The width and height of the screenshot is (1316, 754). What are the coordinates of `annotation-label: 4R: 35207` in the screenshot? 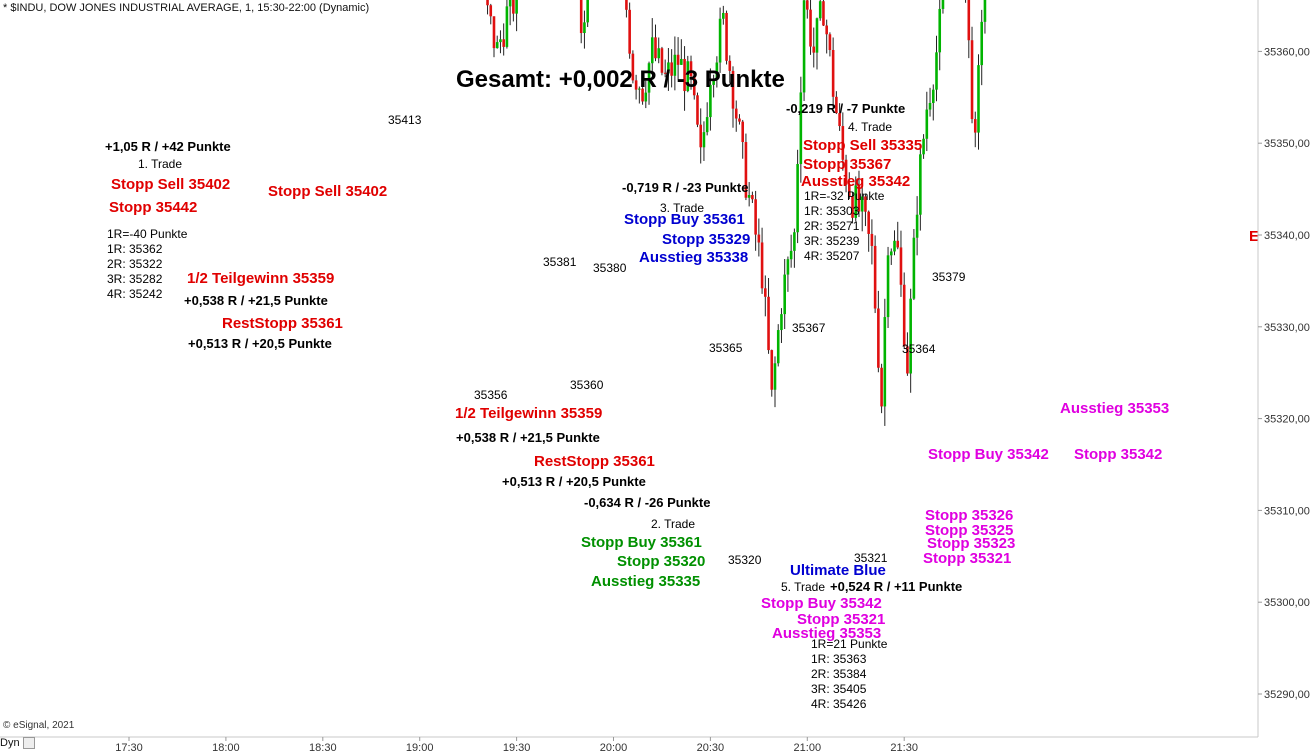 It's located at (832, 256).